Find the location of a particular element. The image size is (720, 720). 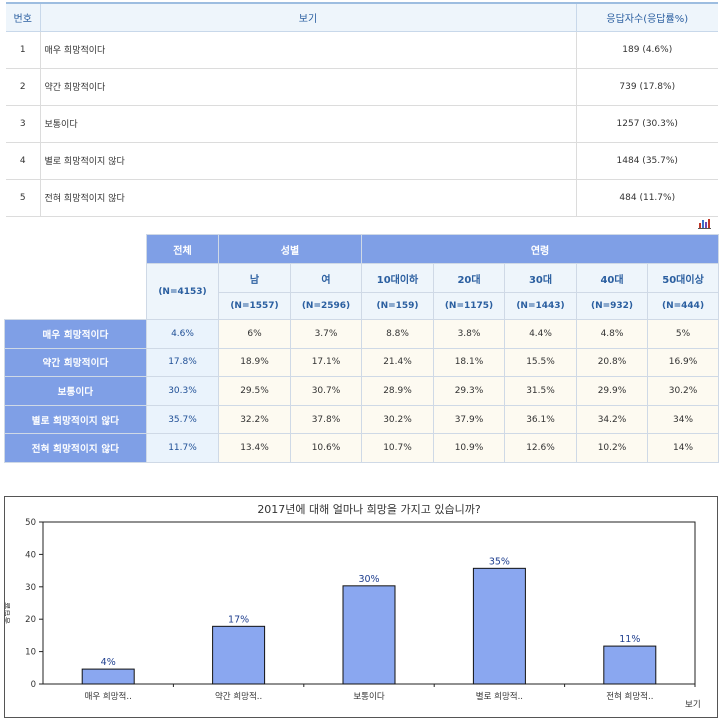

chart-title: 2017년에 대해 얼마나 희망을 가지고 있습니까? is located at coordinates (369, 509).